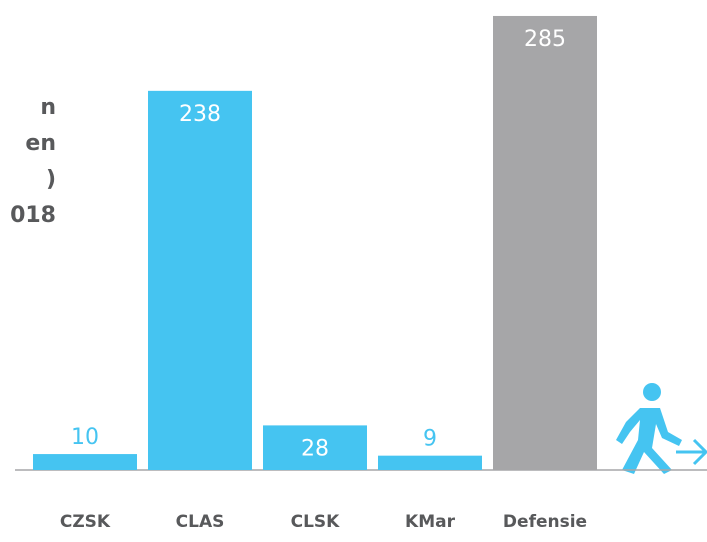  I want to click on x-tick-label: KMar, so click(430, 522).